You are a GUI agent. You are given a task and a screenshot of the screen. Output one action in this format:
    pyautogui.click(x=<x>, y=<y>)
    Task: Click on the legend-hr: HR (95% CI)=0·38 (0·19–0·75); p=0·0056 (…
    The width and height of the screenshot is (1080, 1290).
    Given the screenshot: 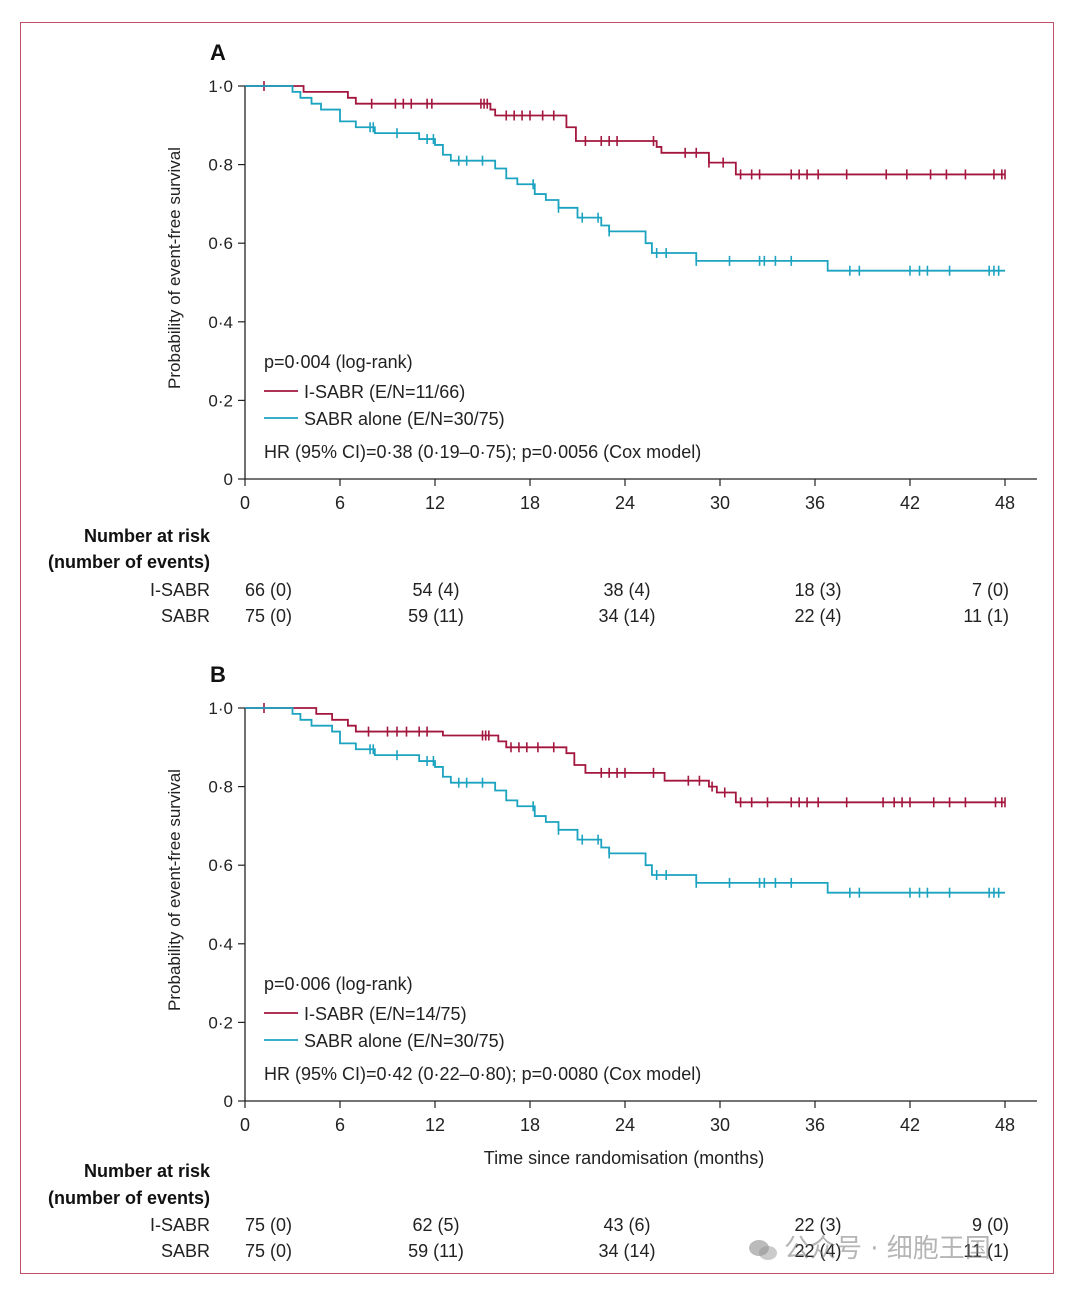 What is the action you would take?
    pyautogui.click(x=482, y=452)
    